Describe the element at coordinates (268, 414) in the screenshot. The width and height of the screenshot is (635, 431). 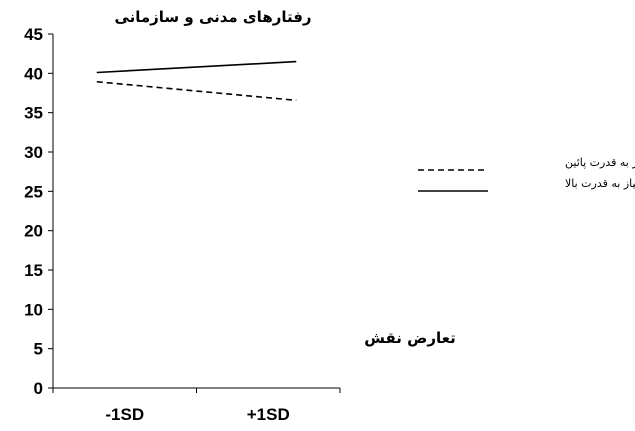
I see `x-tick-label: +1SD` at that location.